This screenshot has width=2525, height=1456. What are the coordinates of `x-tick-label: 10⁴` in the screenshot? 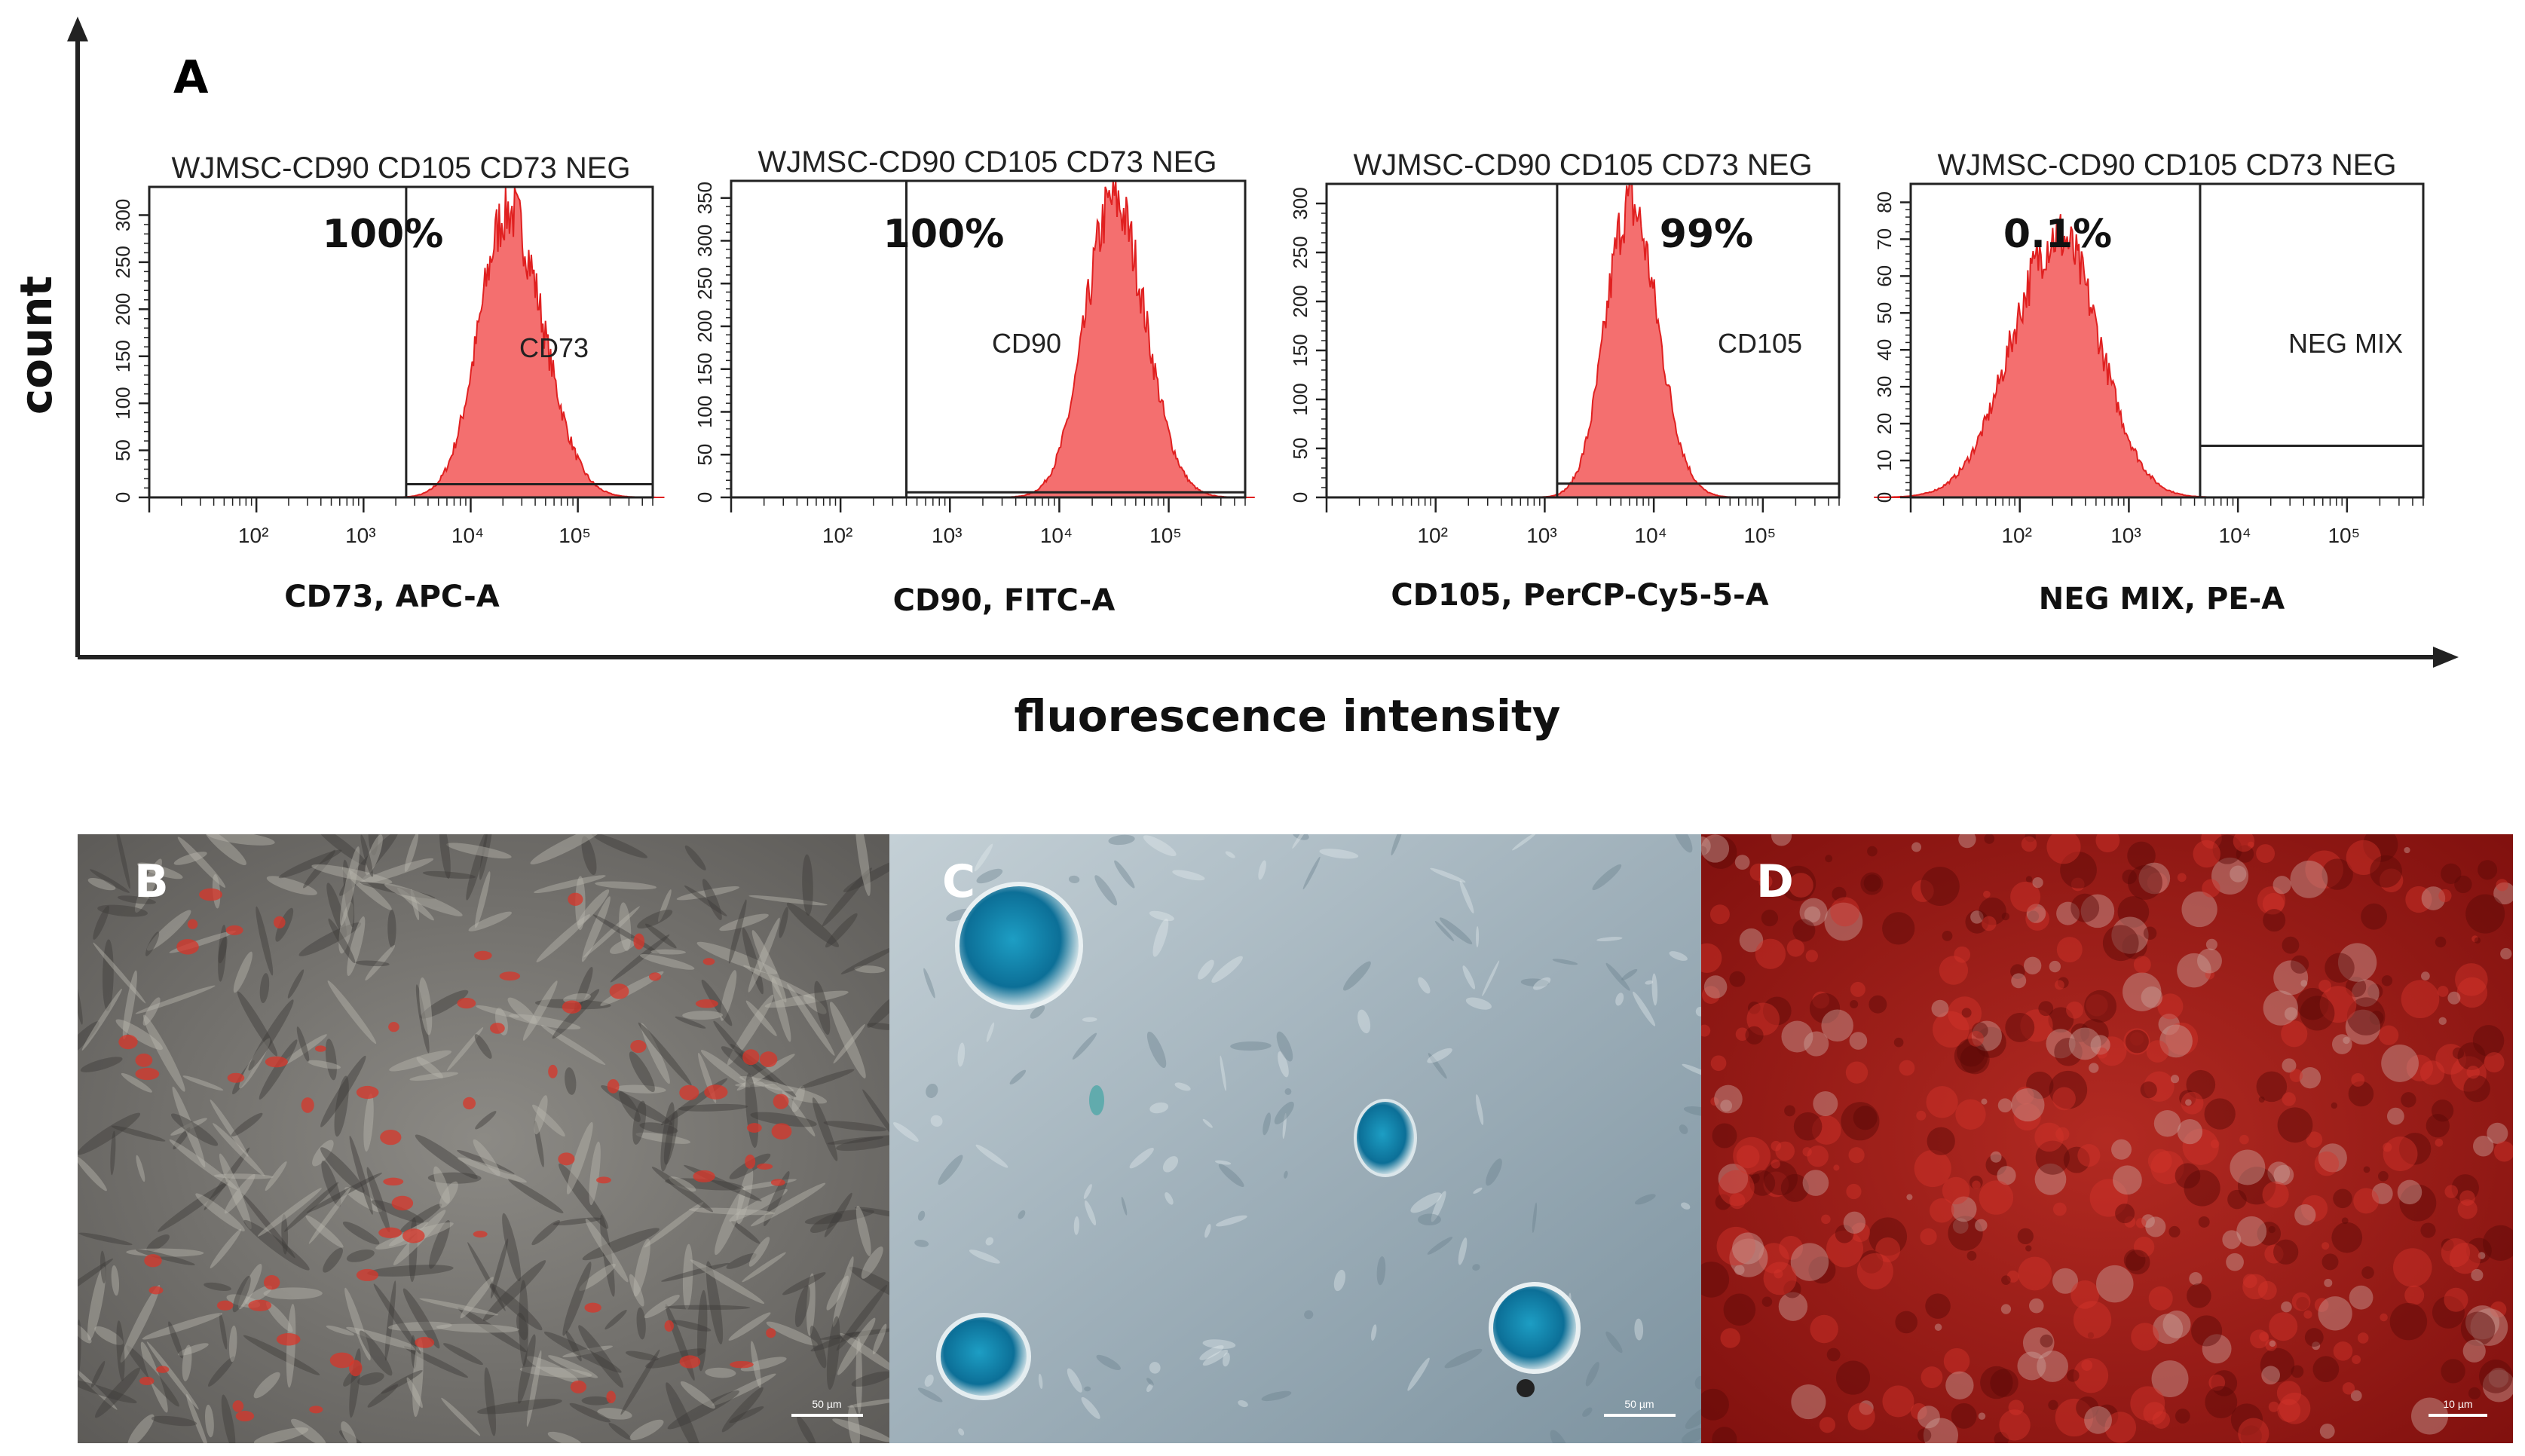 It's located at (1056, 535).